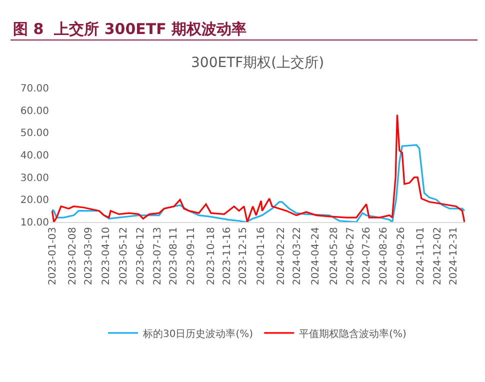 Image resolution: width=485 pixels, height=382 pixels. What do you see at coordinates (88, 256) in the screenshot?
I see `x-tick-label: 2023-03-09` at bounding box center [88, 256].